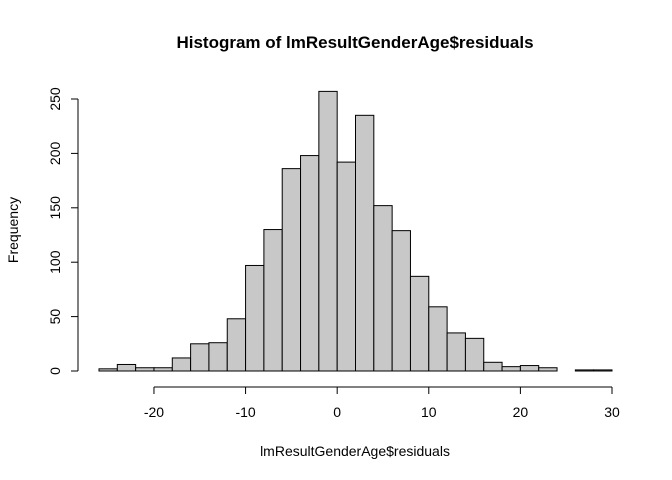  I want to click on y-tick-label: 0, so click(55, 371).